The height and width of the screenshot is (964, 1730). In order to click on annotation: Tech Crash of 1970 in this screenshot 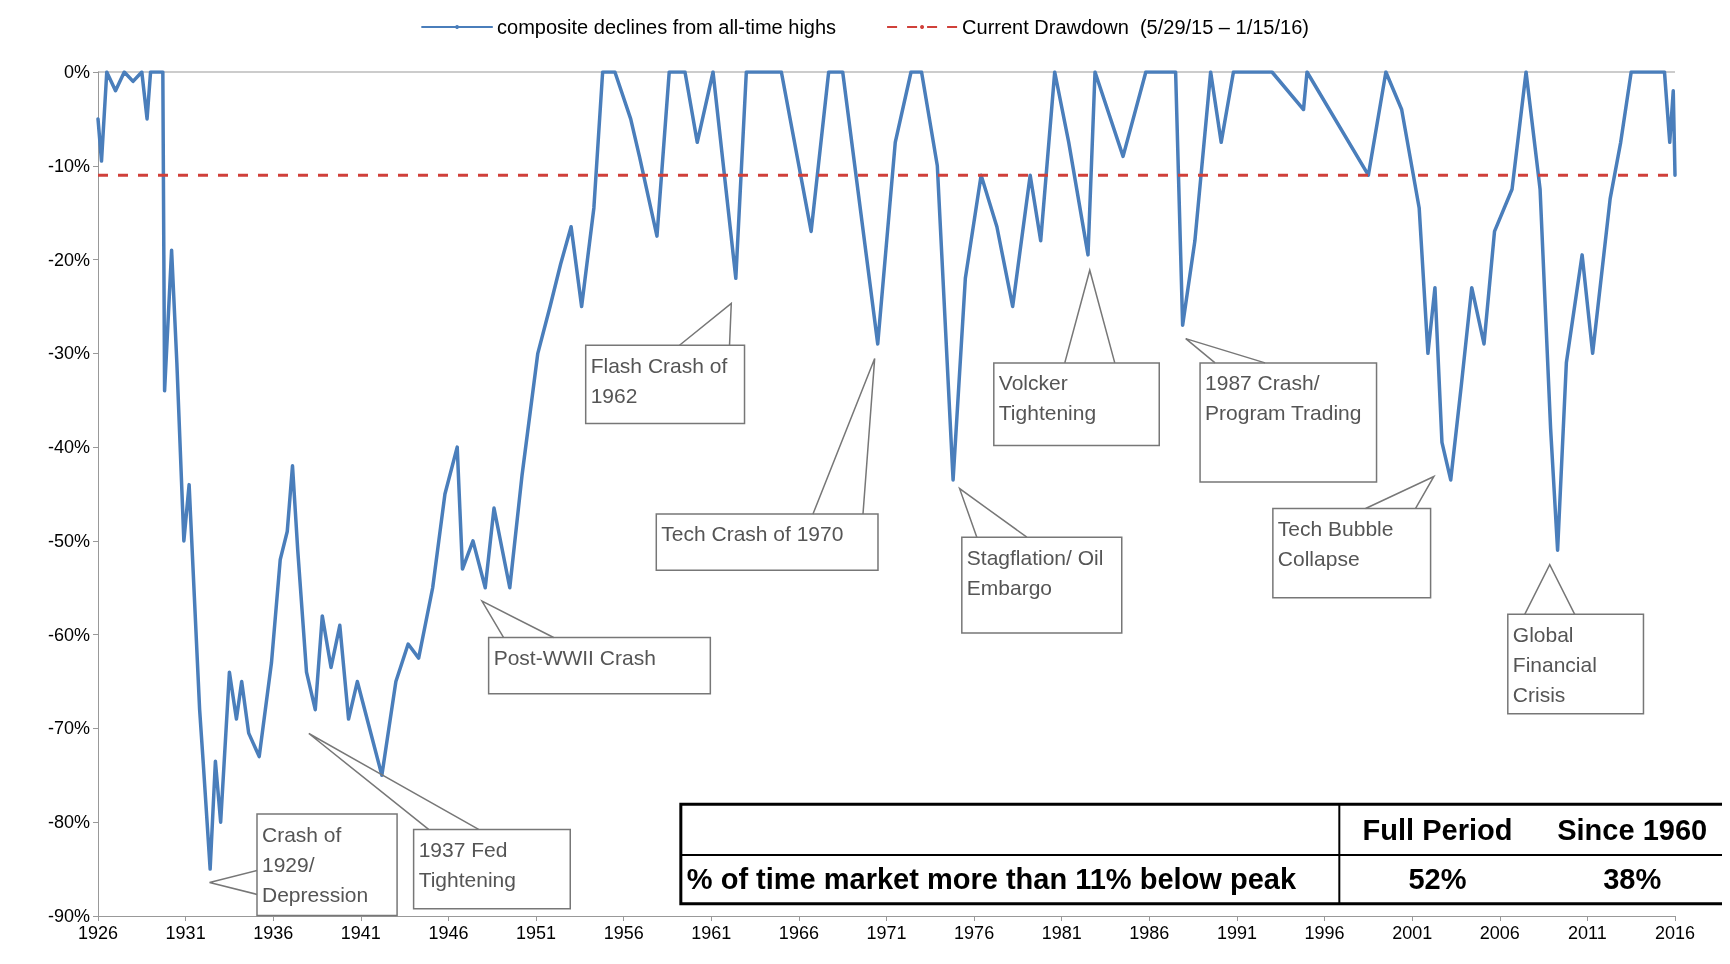, I will do `click(752, 534)`.